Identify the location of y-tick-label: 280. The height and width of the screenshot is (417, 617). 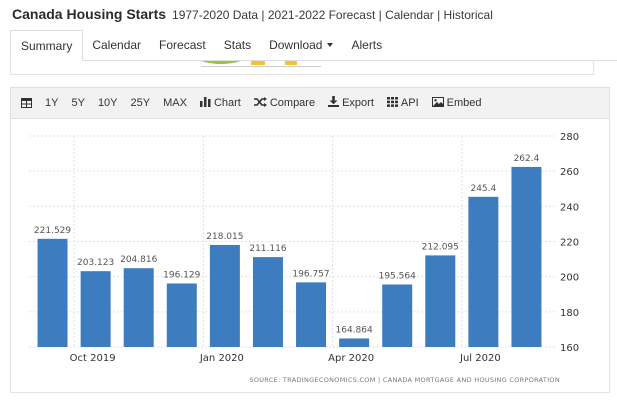
(569, 137).